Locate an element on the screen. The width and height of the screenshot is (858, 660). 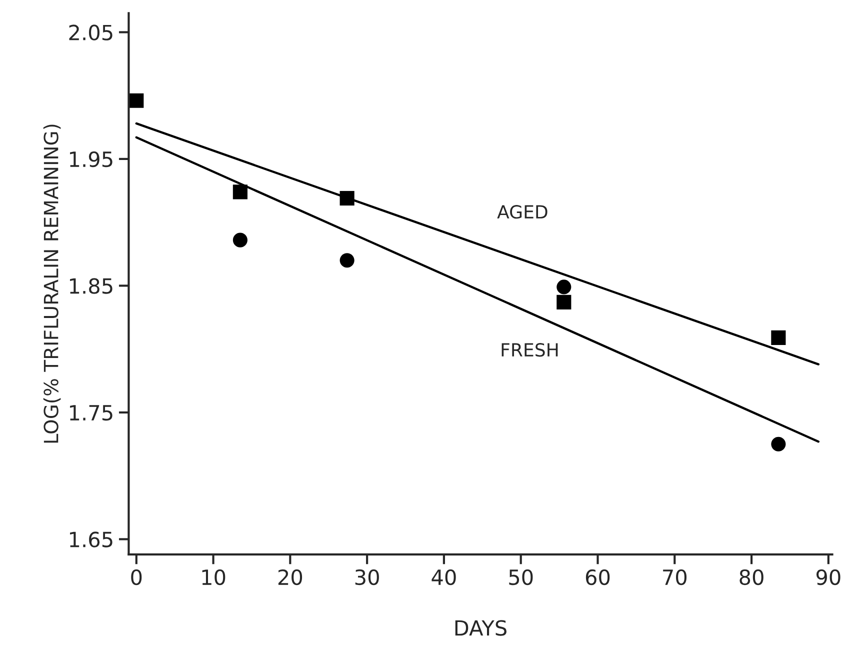
x-tick-label: 90 is located at coordinates (828, 577).